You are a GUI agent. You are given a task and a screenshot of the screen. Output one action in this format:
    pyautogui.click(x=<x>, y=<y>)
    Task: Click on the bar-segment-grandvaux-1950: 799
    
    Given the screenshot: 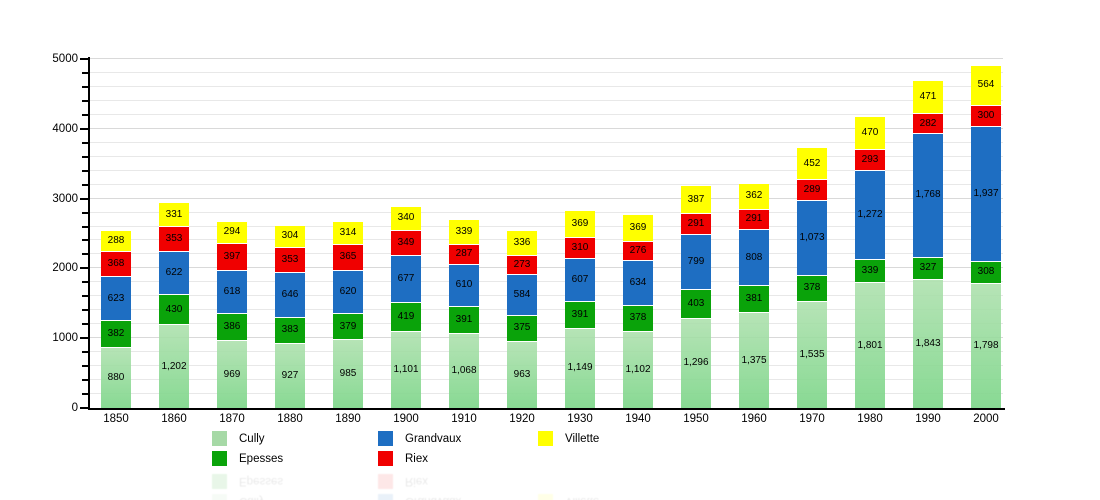 What is the action you would take?
    pyautogui.click(x=696, y=261)
    